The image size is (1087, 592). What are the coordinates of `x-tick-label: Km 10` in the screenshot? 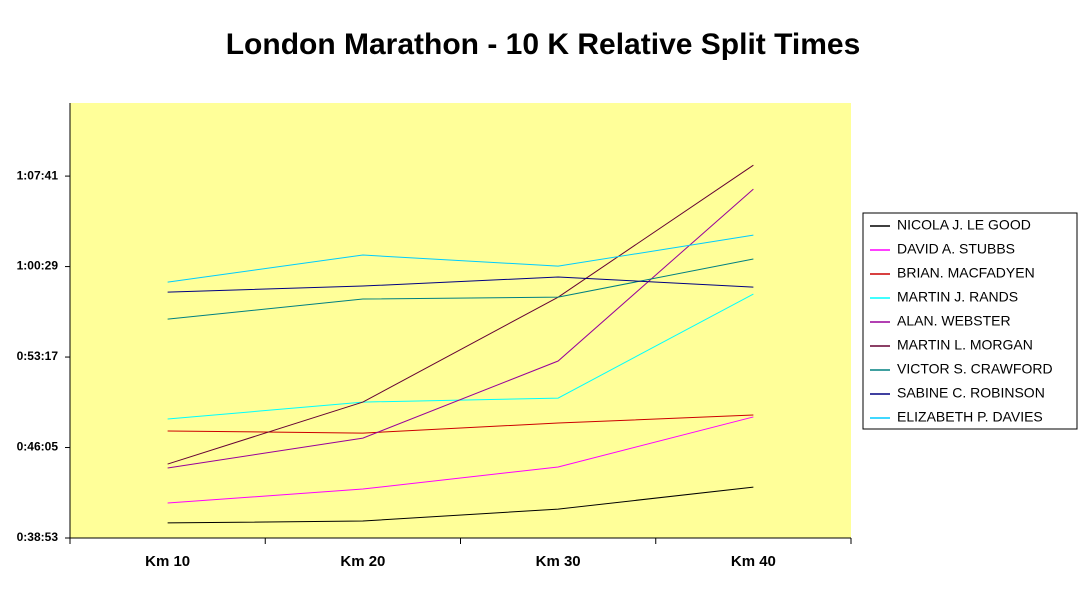 It's located at (167, 561).